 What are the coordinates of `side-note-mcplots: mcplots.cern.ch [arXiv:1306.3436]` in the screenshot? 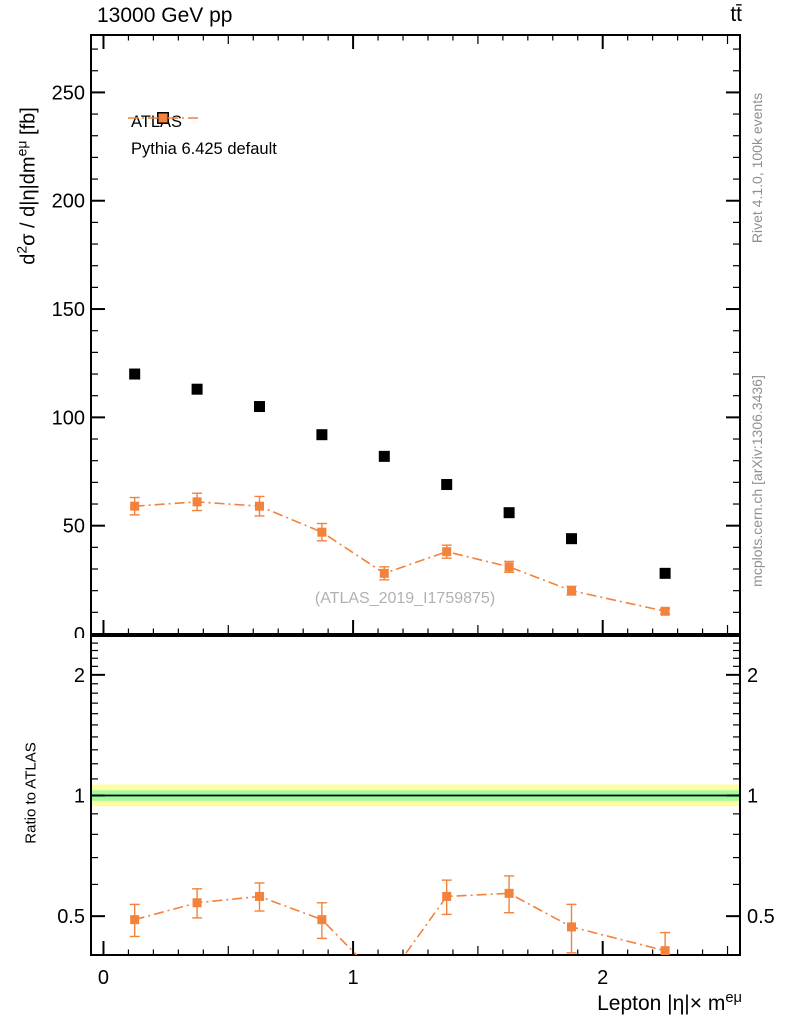 It's located at (757, 481).